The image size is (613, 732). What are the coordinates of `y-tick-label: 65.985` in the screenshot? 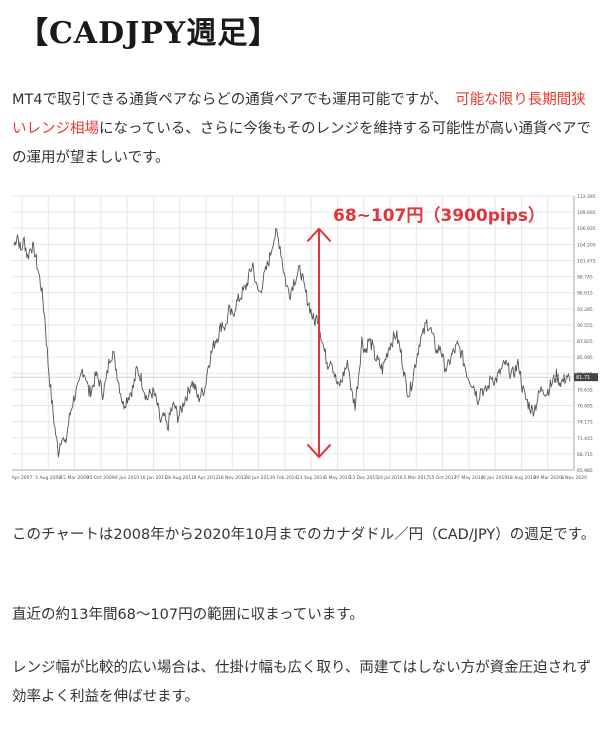 It's located at (585, 471).